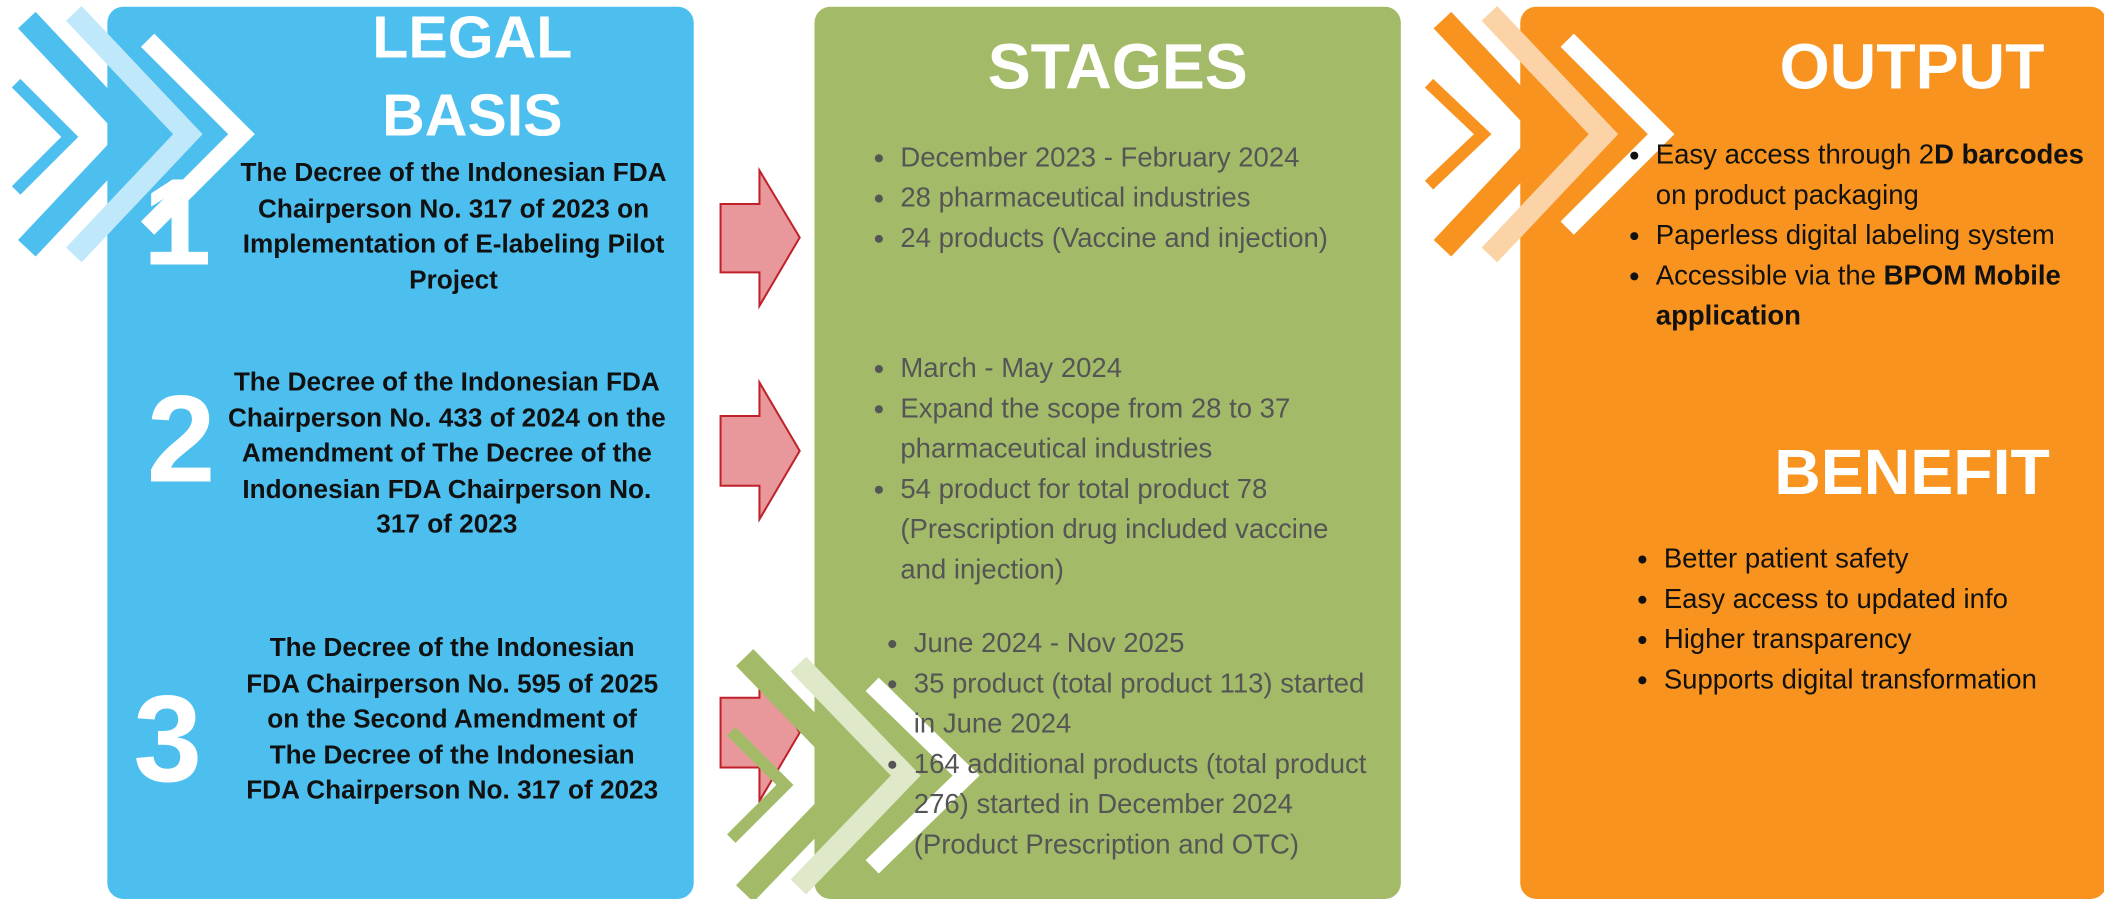 The height and width of the screenshot is (899, 2104). I want to click on chevrons-green, so click(853, 774).